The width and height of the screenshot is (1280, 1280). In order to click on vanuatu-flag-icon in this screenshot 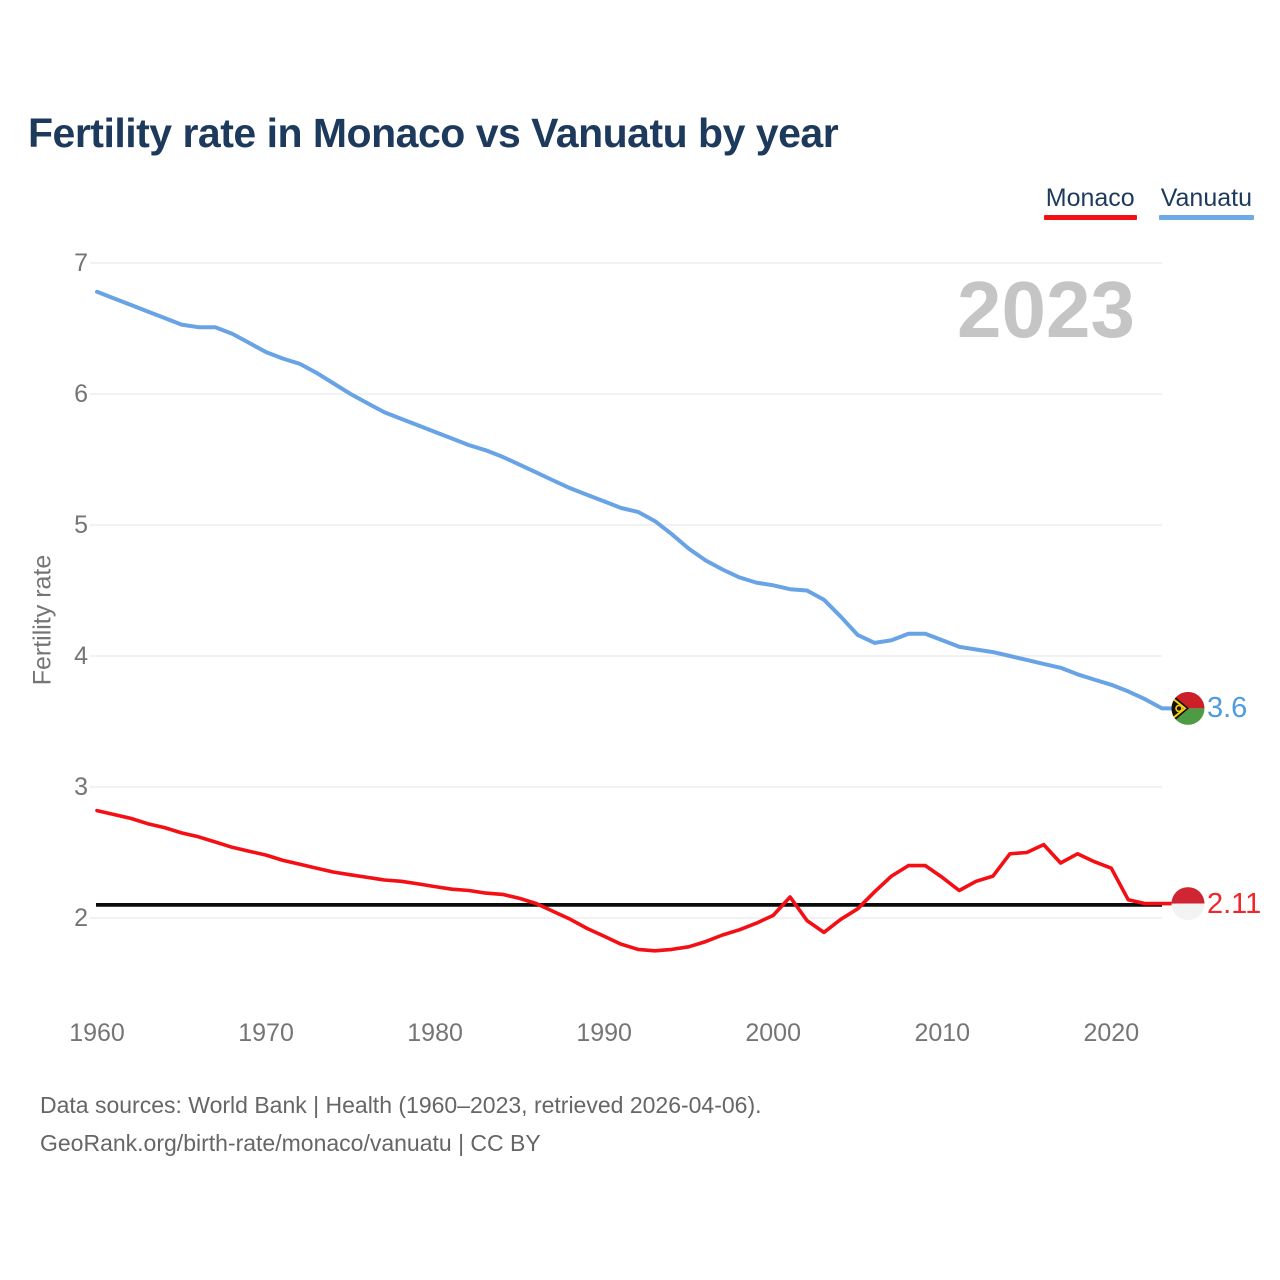, I will do `click(1188, 708)`.